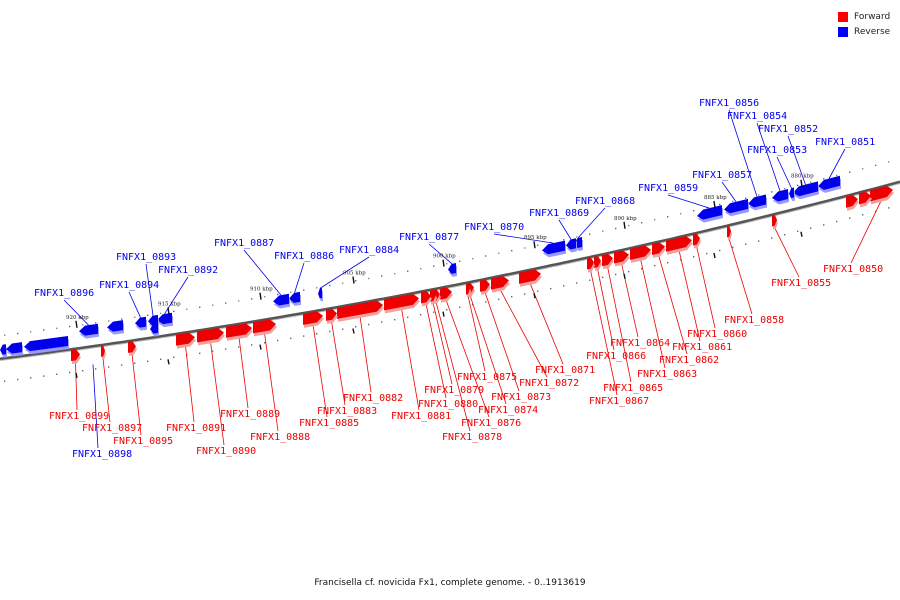  What do you see at coordinates (616, 356) in the screenshot?
I see `gene-label-FNFX1_0866: FNFX1_0866` at bounding box center [616, 356].